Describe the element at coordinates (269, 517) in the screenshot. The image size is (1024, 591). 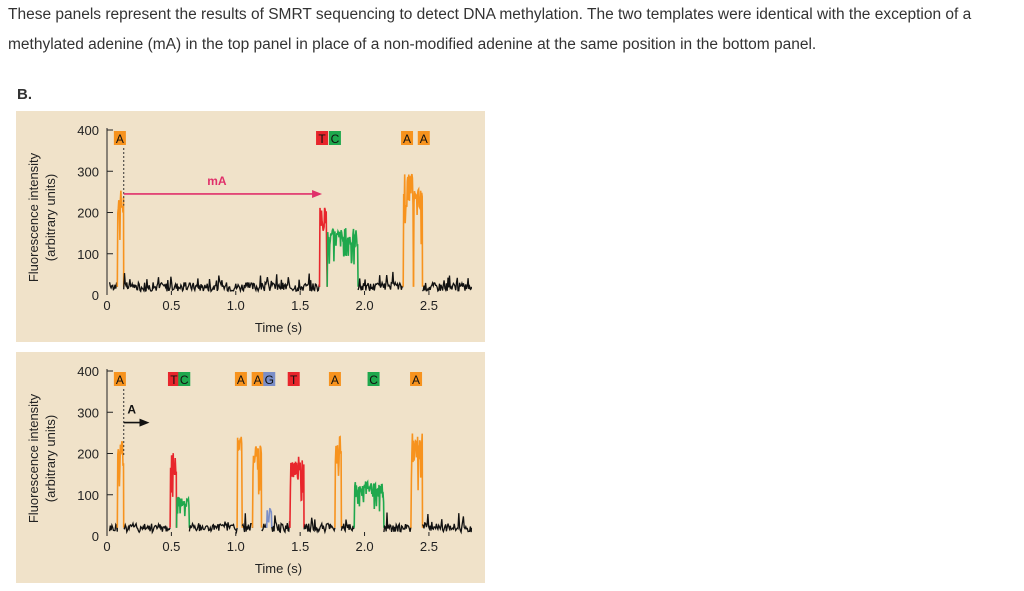
I see `pulse-G` at that location.